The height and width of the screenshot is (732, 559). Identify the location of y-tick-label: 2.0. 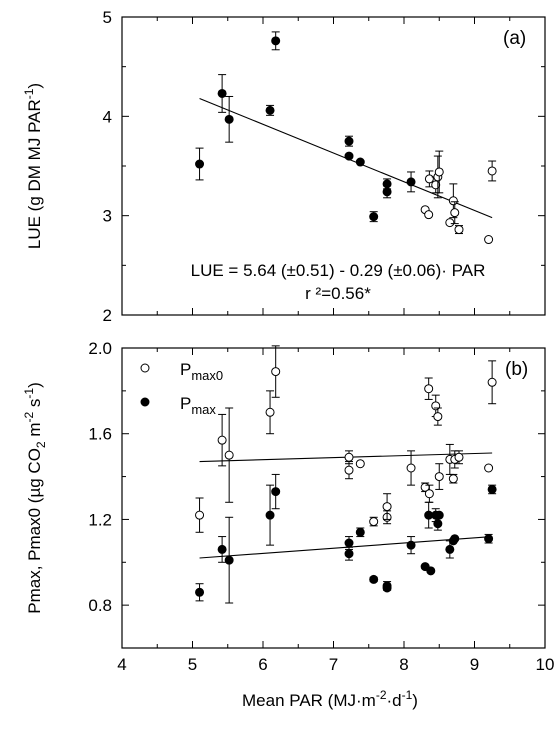
(100, 348).